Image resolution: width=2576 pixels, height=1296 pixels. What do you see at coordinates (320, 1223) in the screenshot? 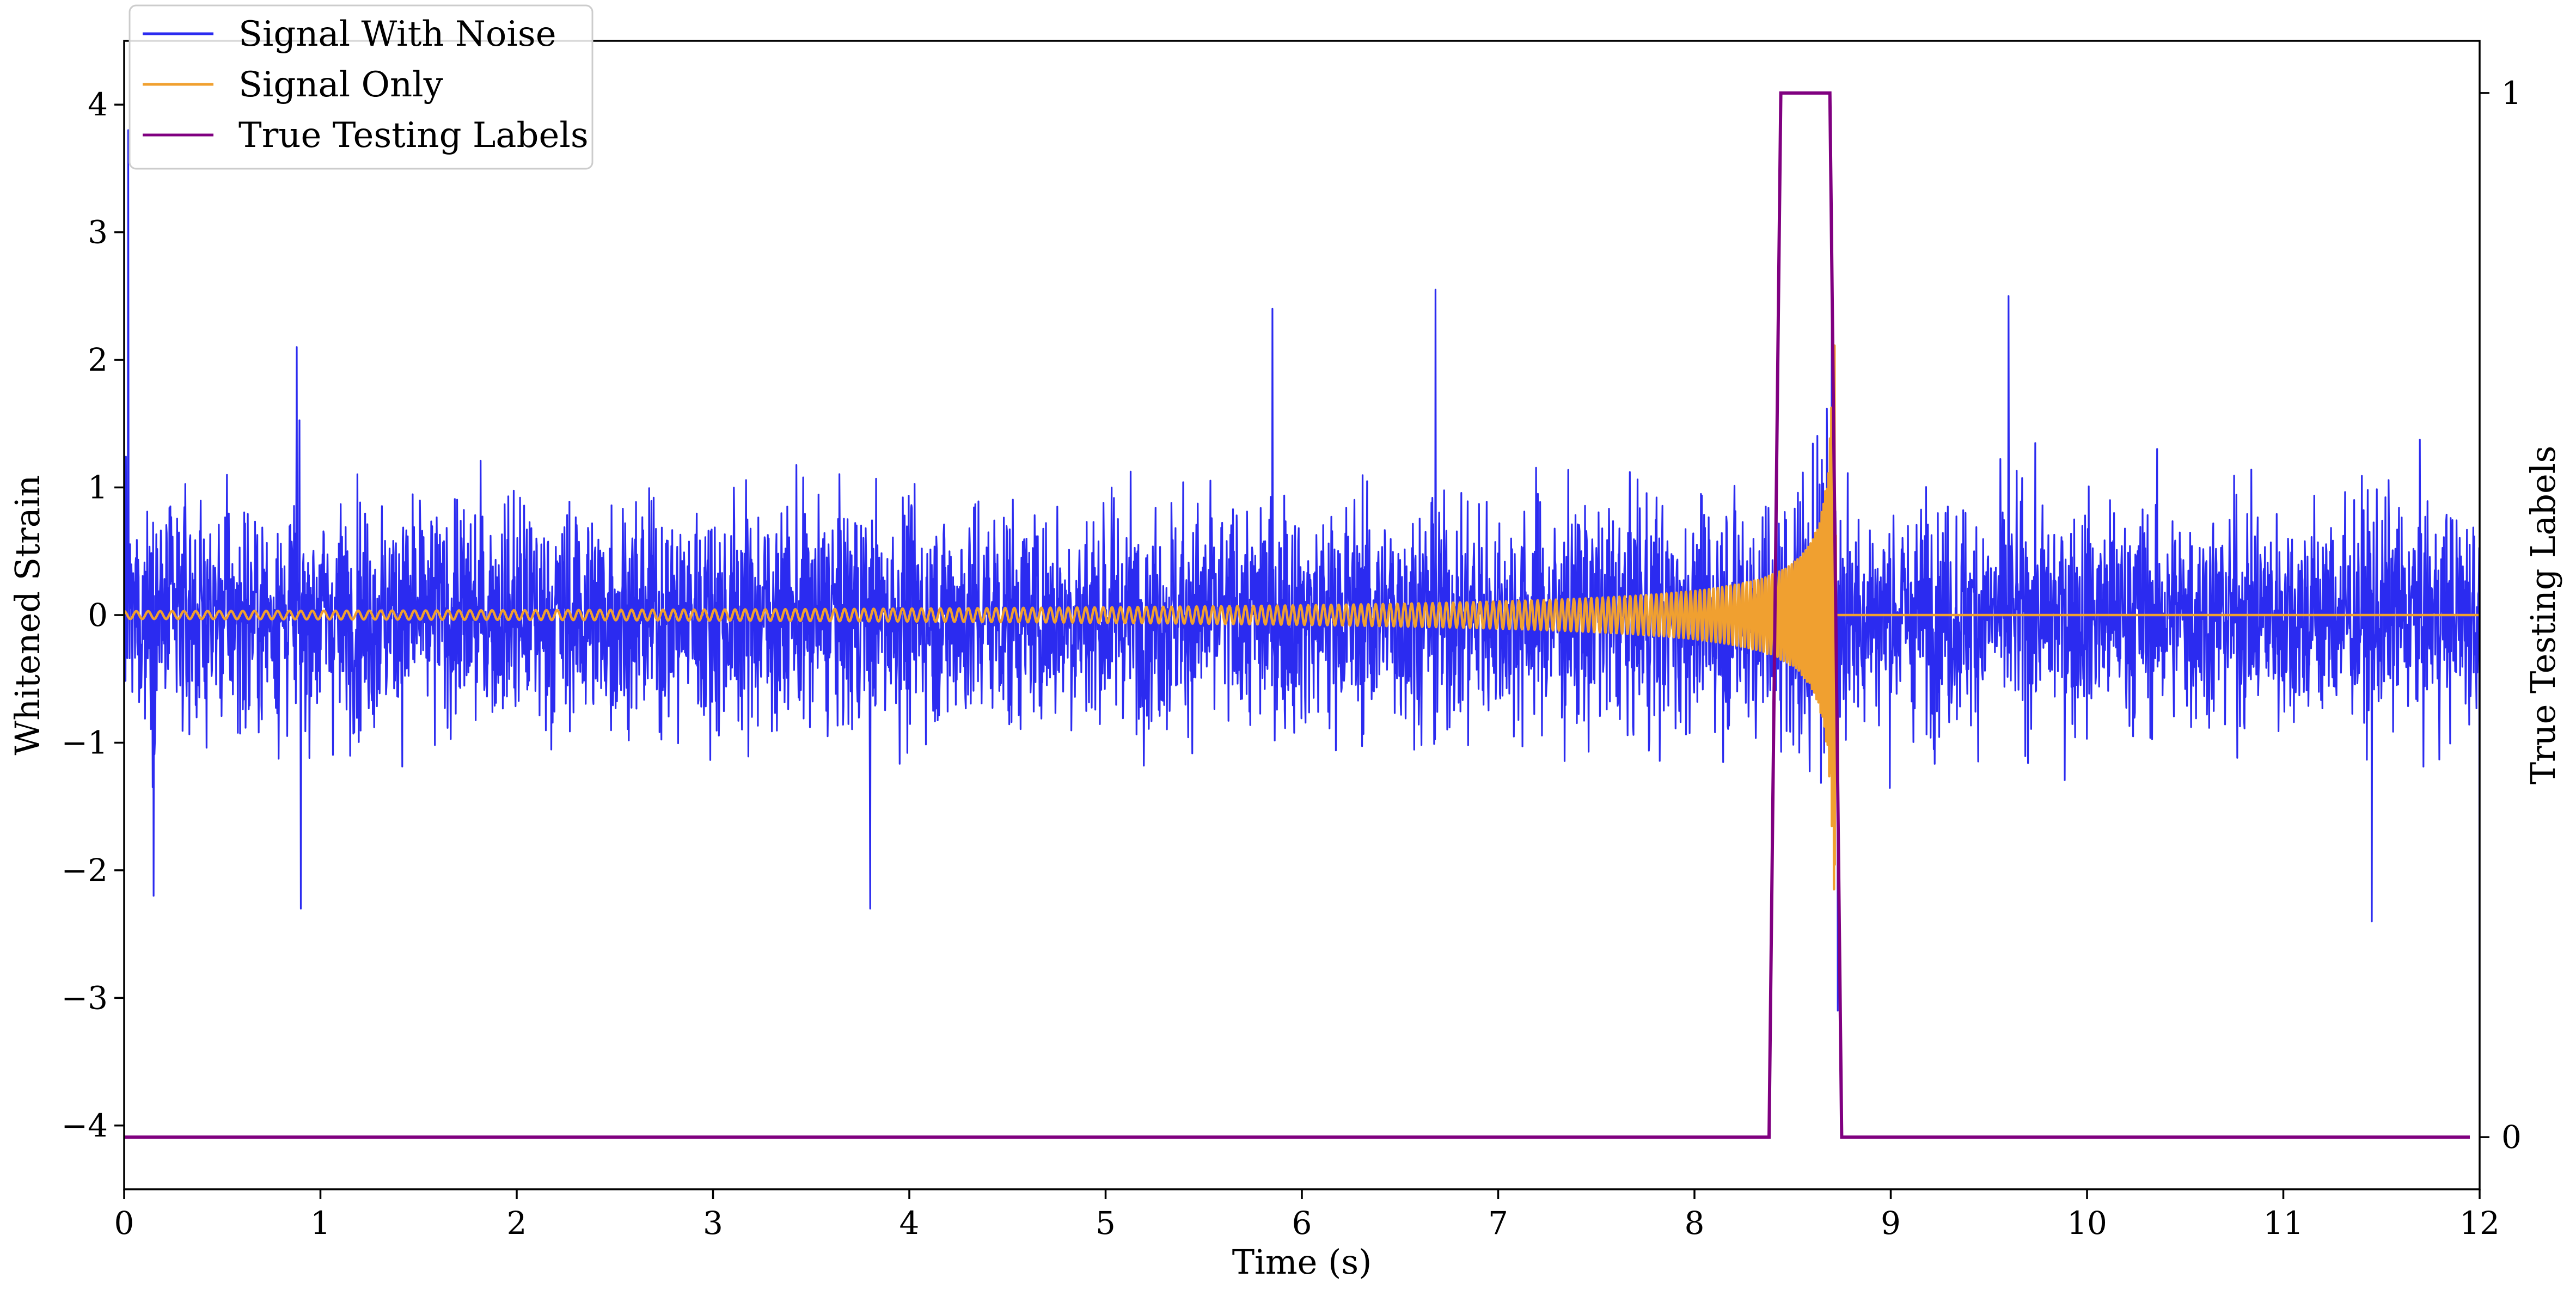
I see `x-tick-label: 1` at bounding box center [320, 1223].